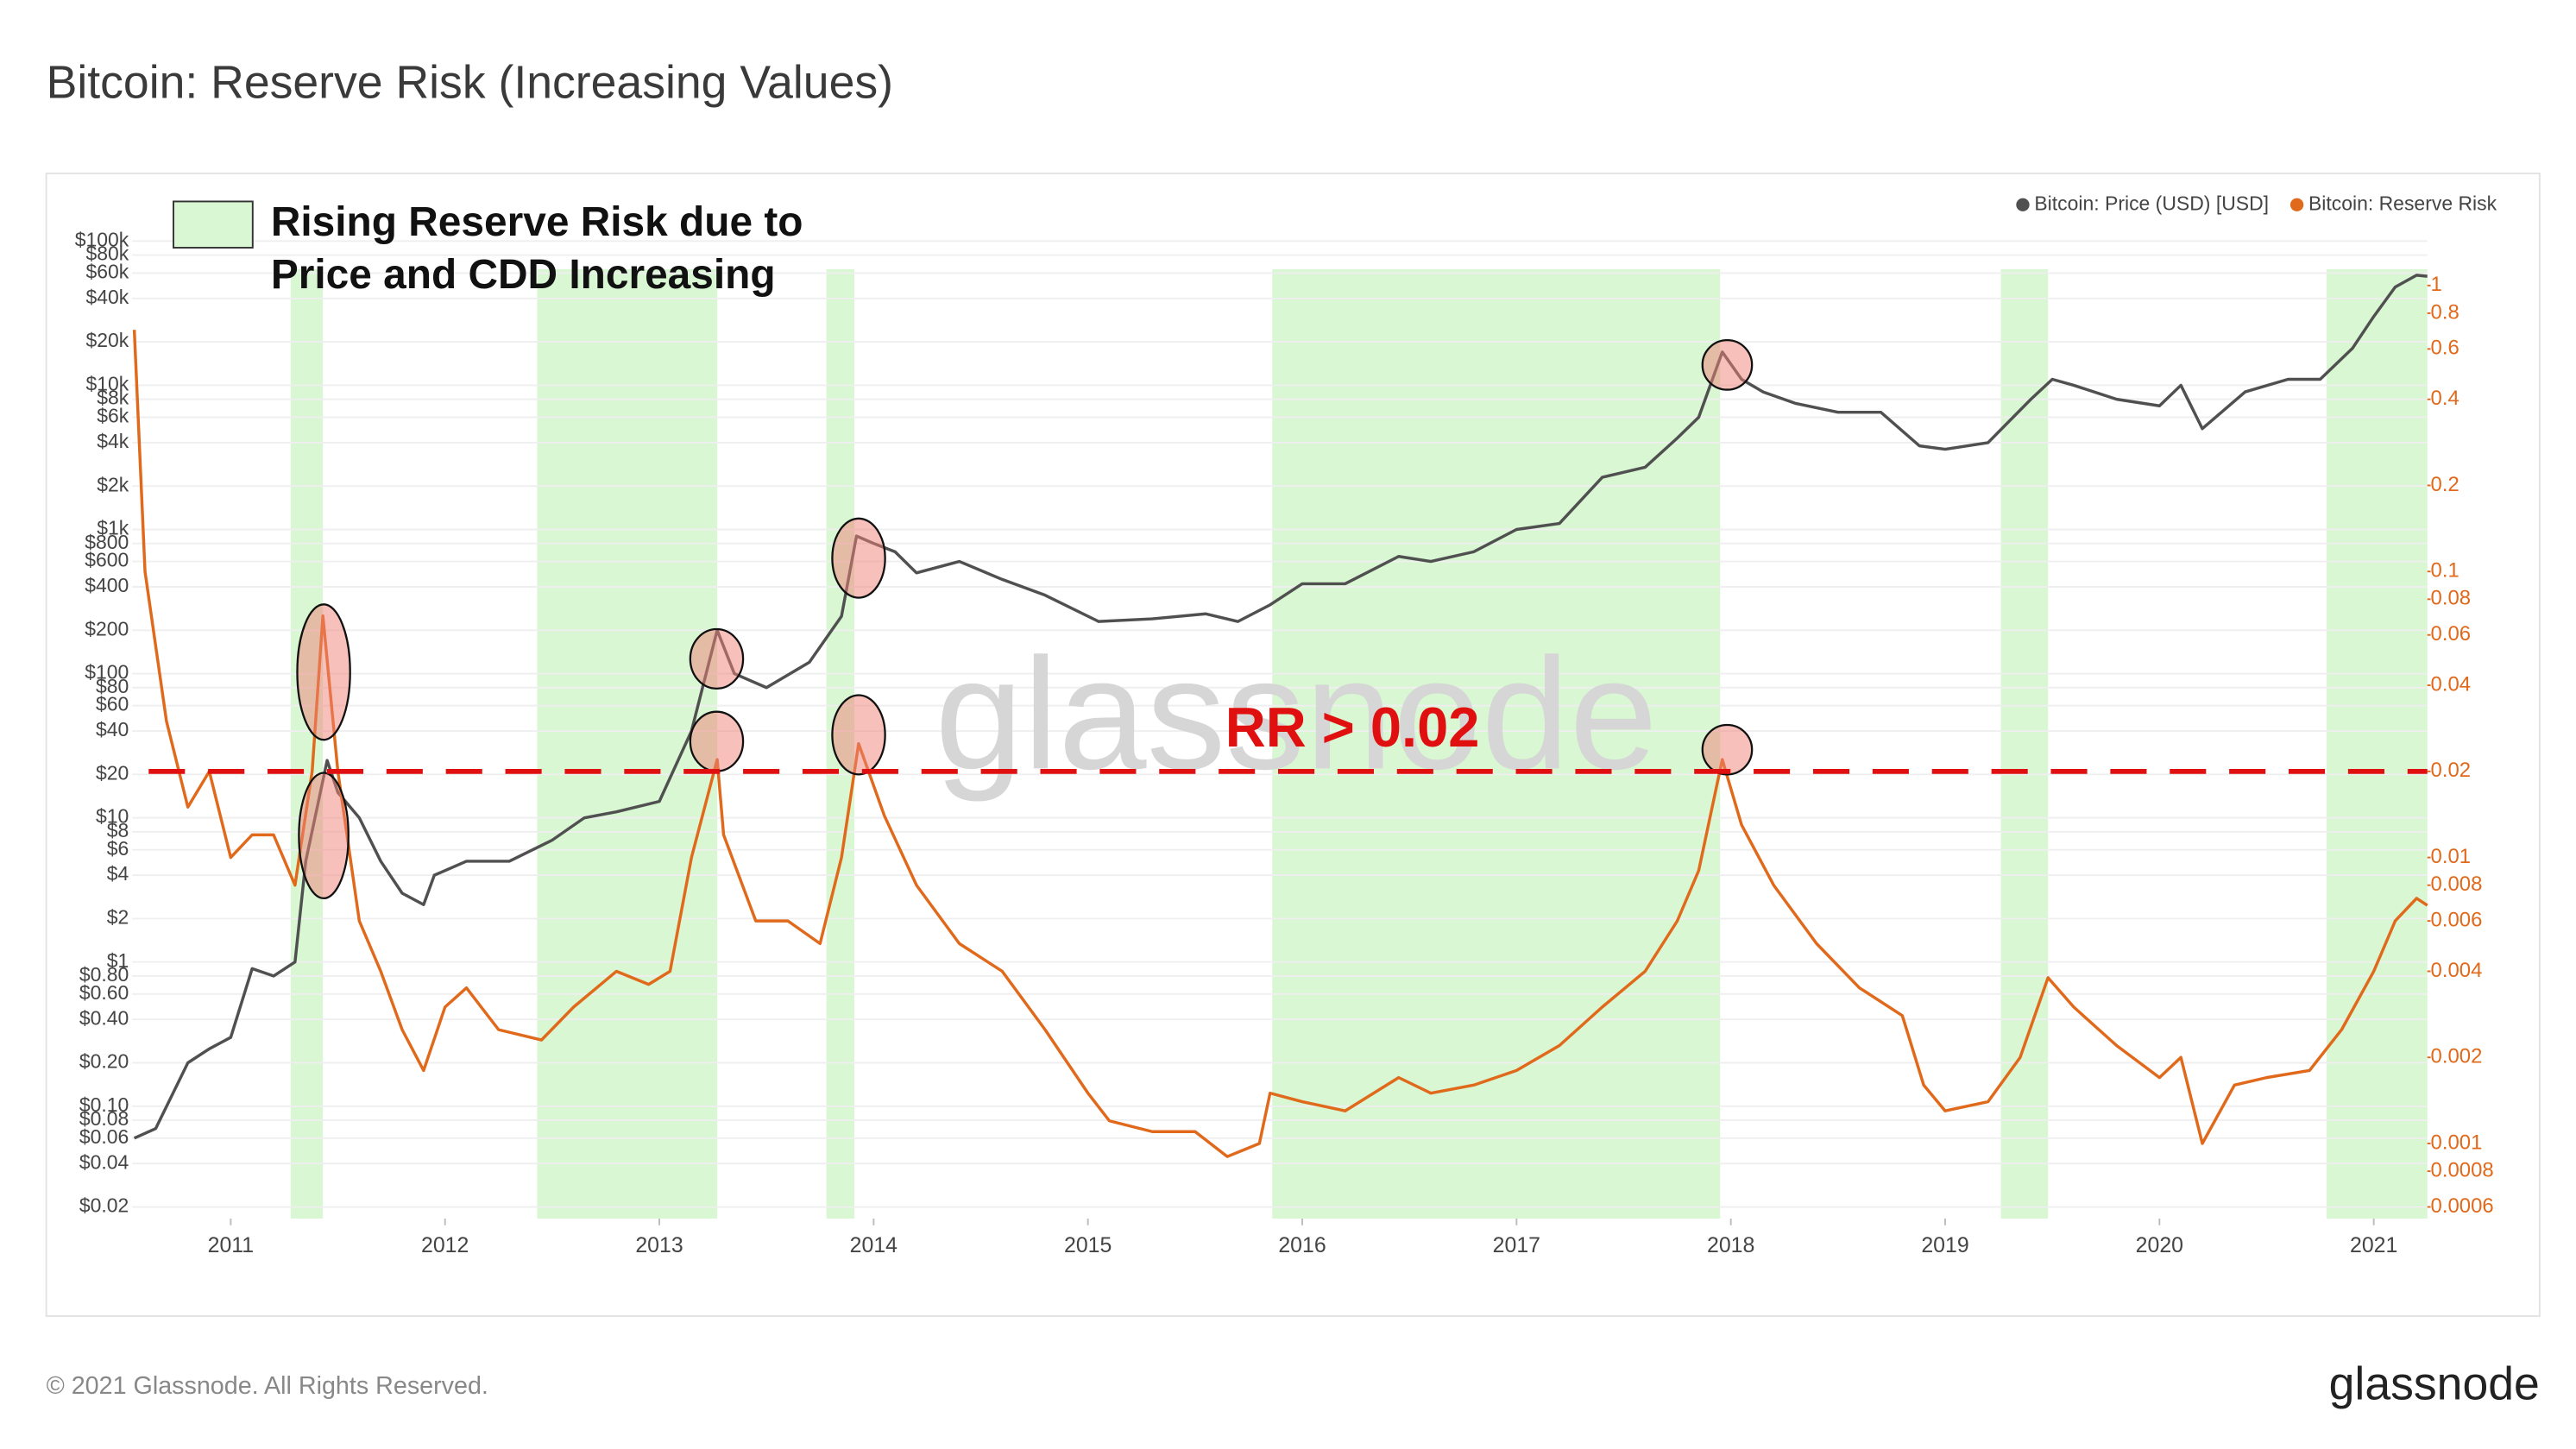  Describe the element at coordinates (2445, 484) in the screenshot. I see `y2-tick-label: 0.2` at that location.